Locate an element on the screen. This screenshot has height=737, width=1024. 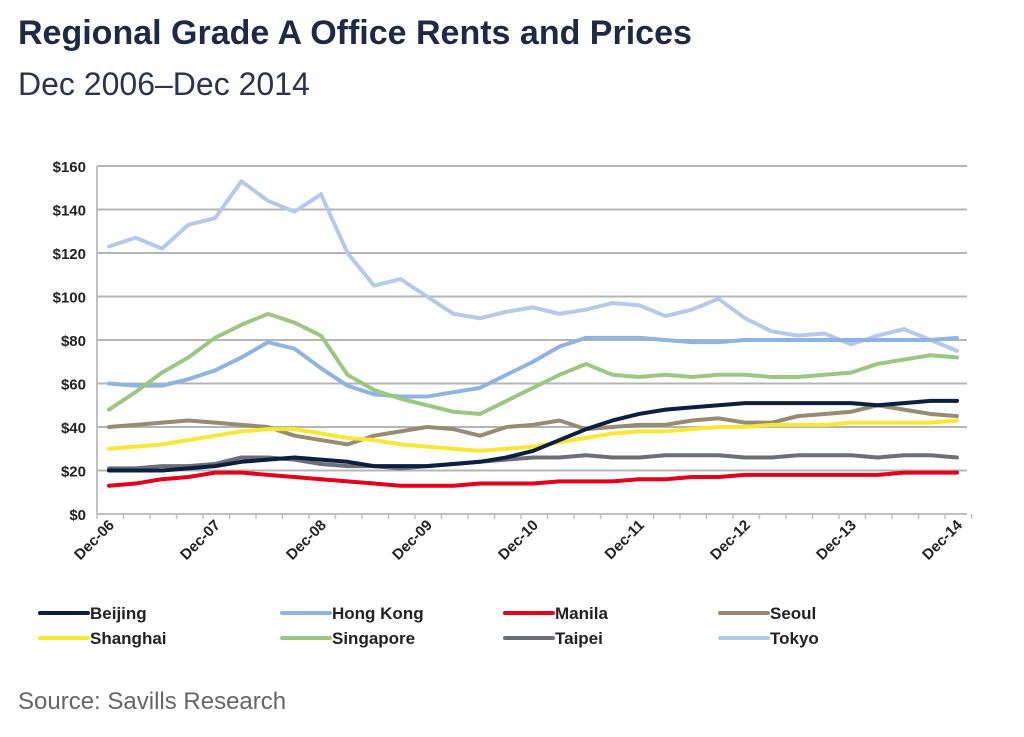
y-tick-label: $20 is located at coordinates (73, 472).